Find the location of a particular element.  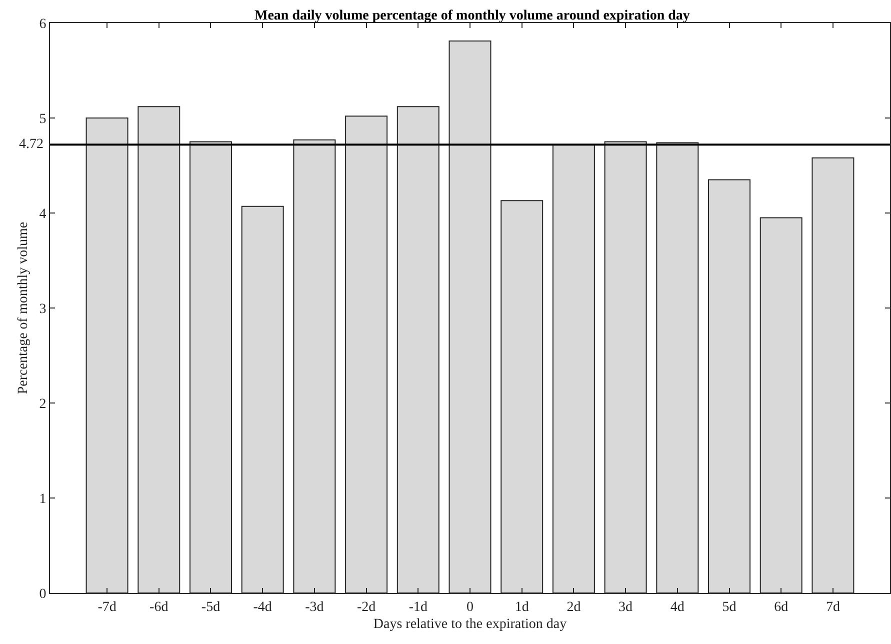

x-tick-label: 7d is located at coordinates (833, 607).